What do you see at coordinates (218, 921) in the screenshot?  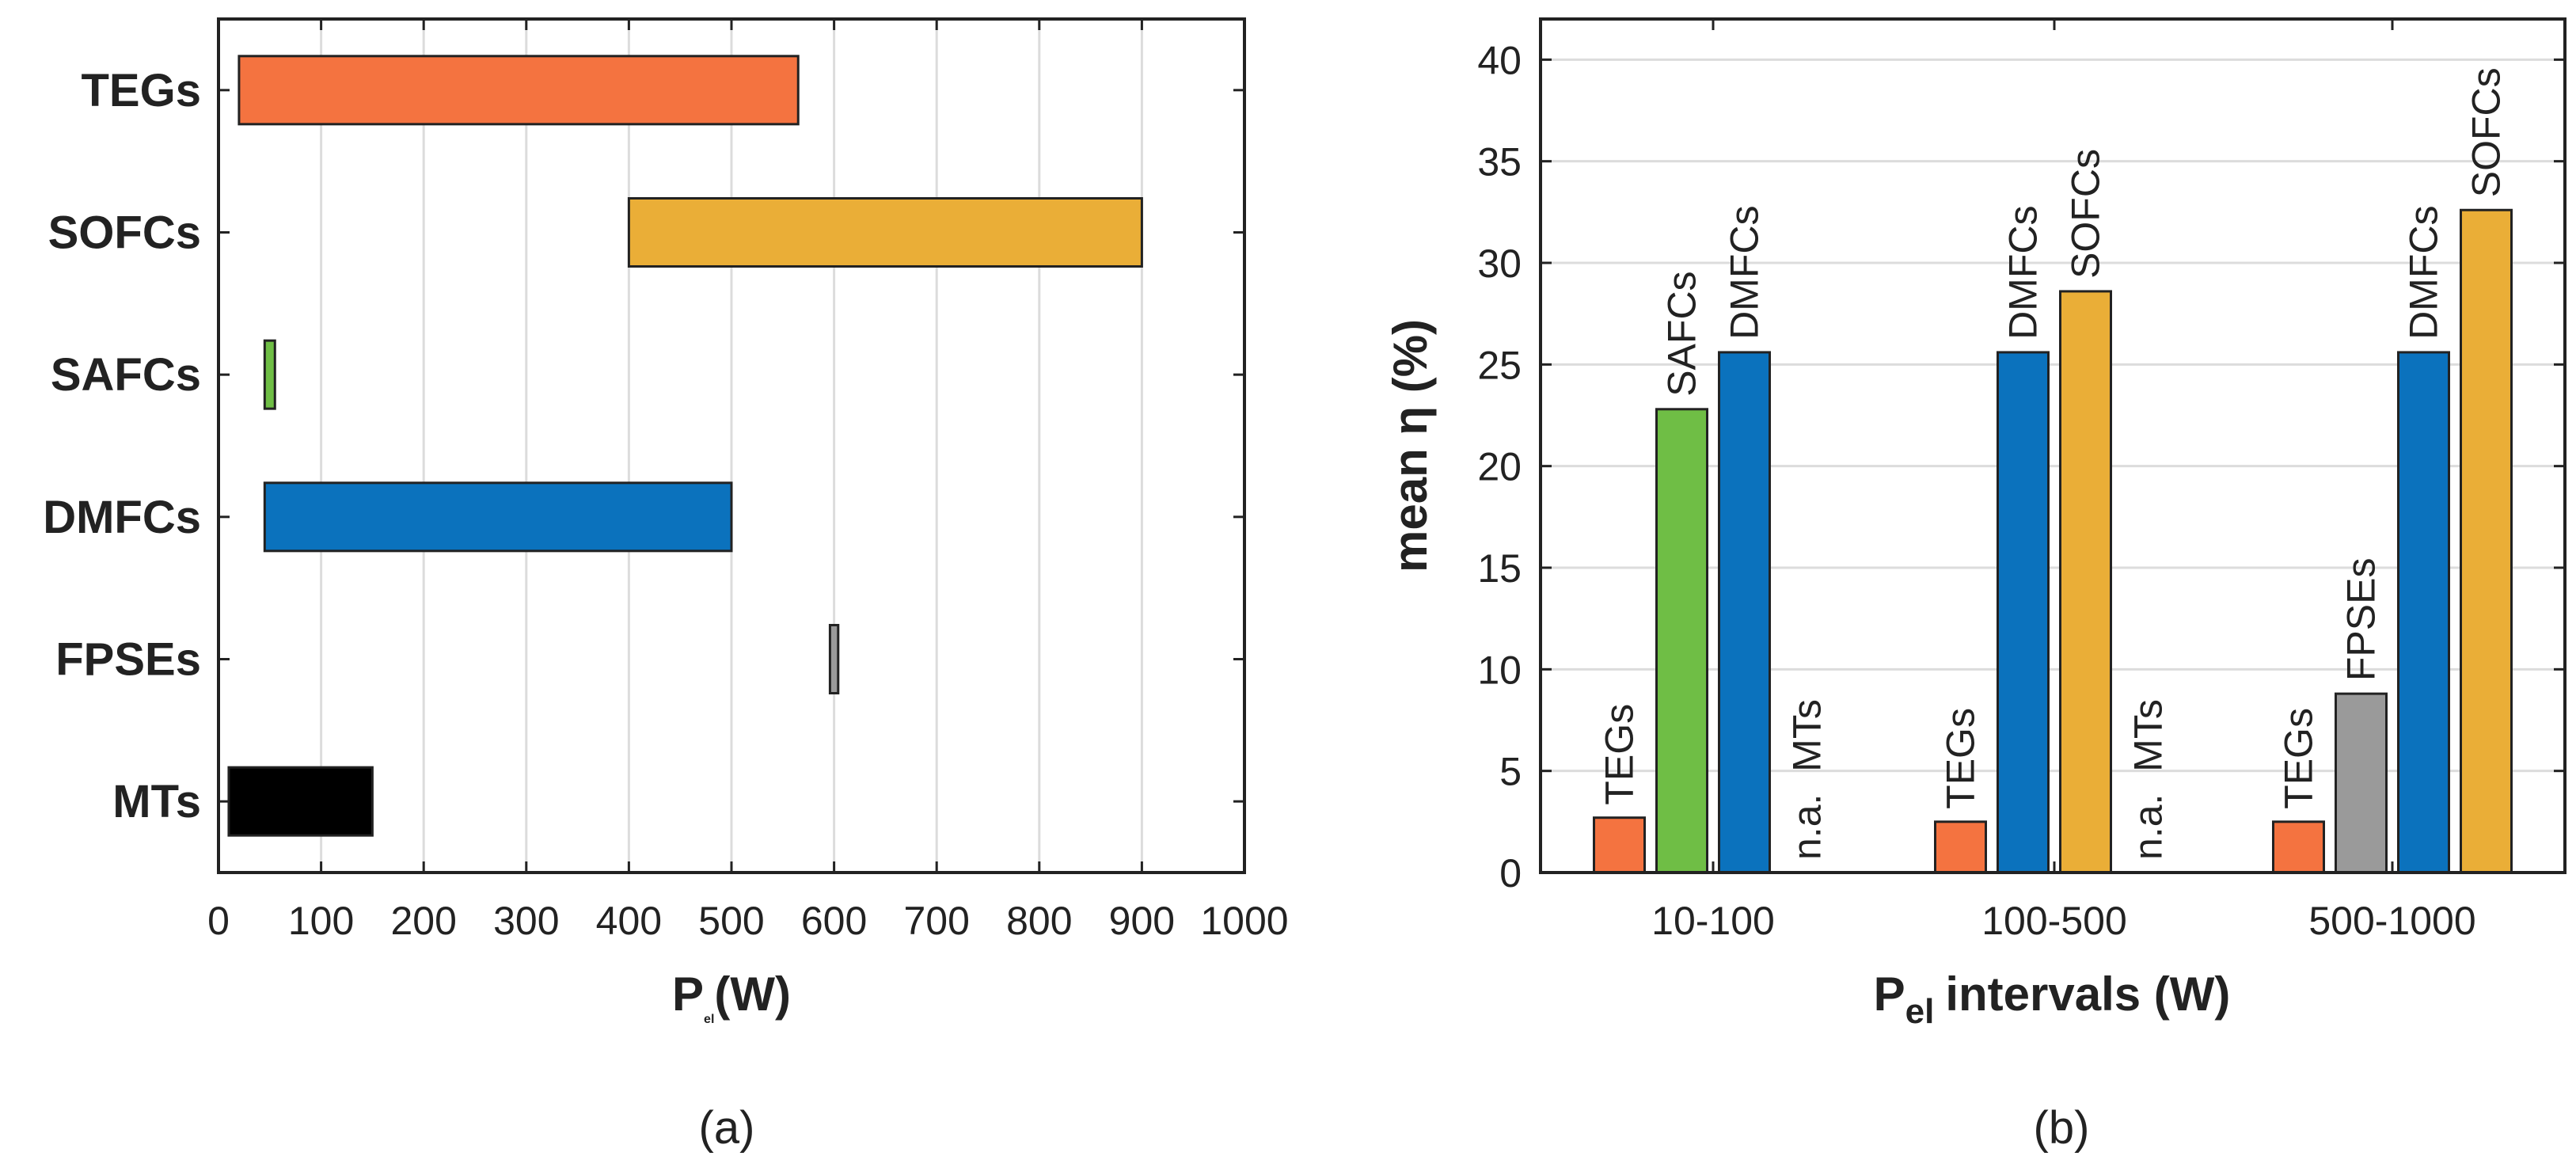 I see `a-x-tick-label: 0` at bounding box center [218, 921].